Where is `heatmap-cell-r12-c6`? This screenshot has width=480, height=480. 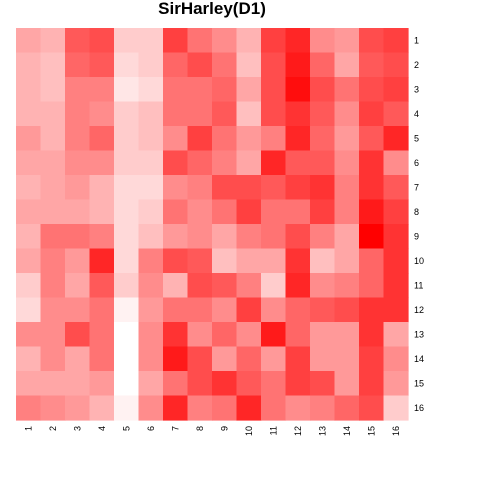 heatmap-cell-r12-c6 is located at coordinates (151, 310).